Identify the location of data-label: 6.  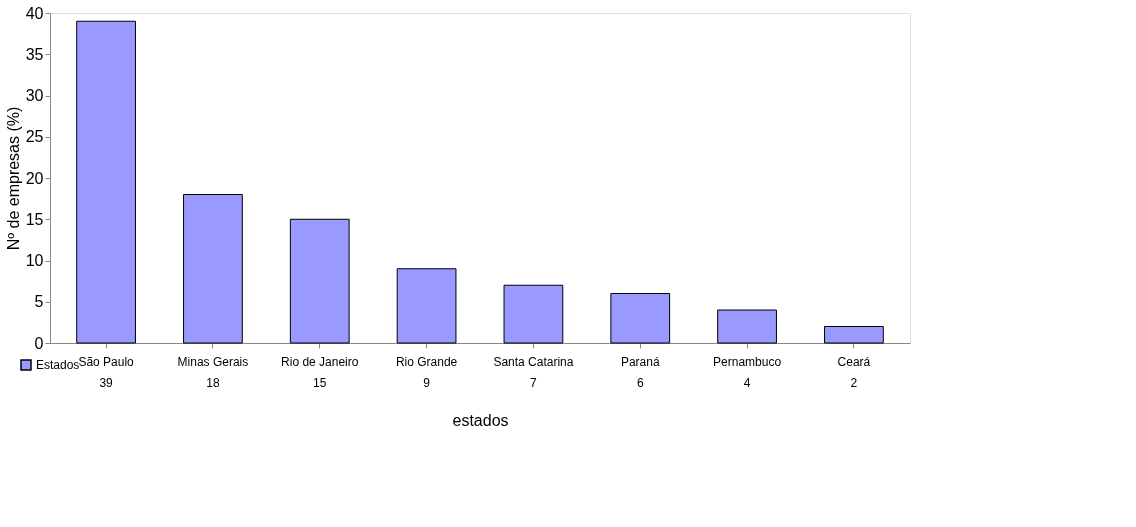
(640, 383).